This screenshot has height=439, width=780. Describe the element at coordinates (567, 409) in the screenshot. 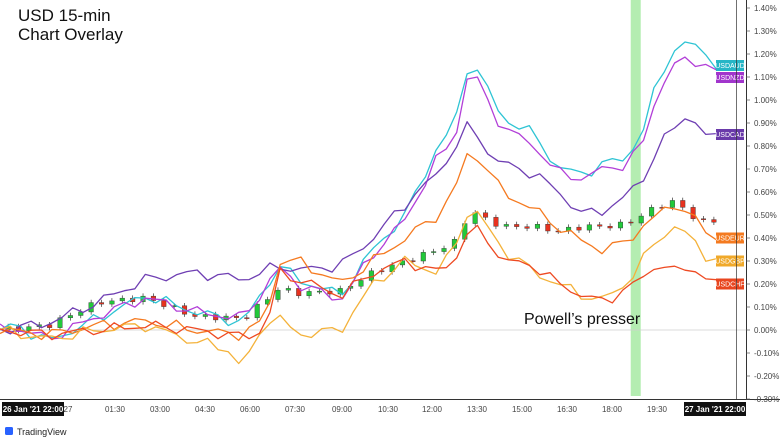

I see `x-tick-label-12: 16:30` at that location.